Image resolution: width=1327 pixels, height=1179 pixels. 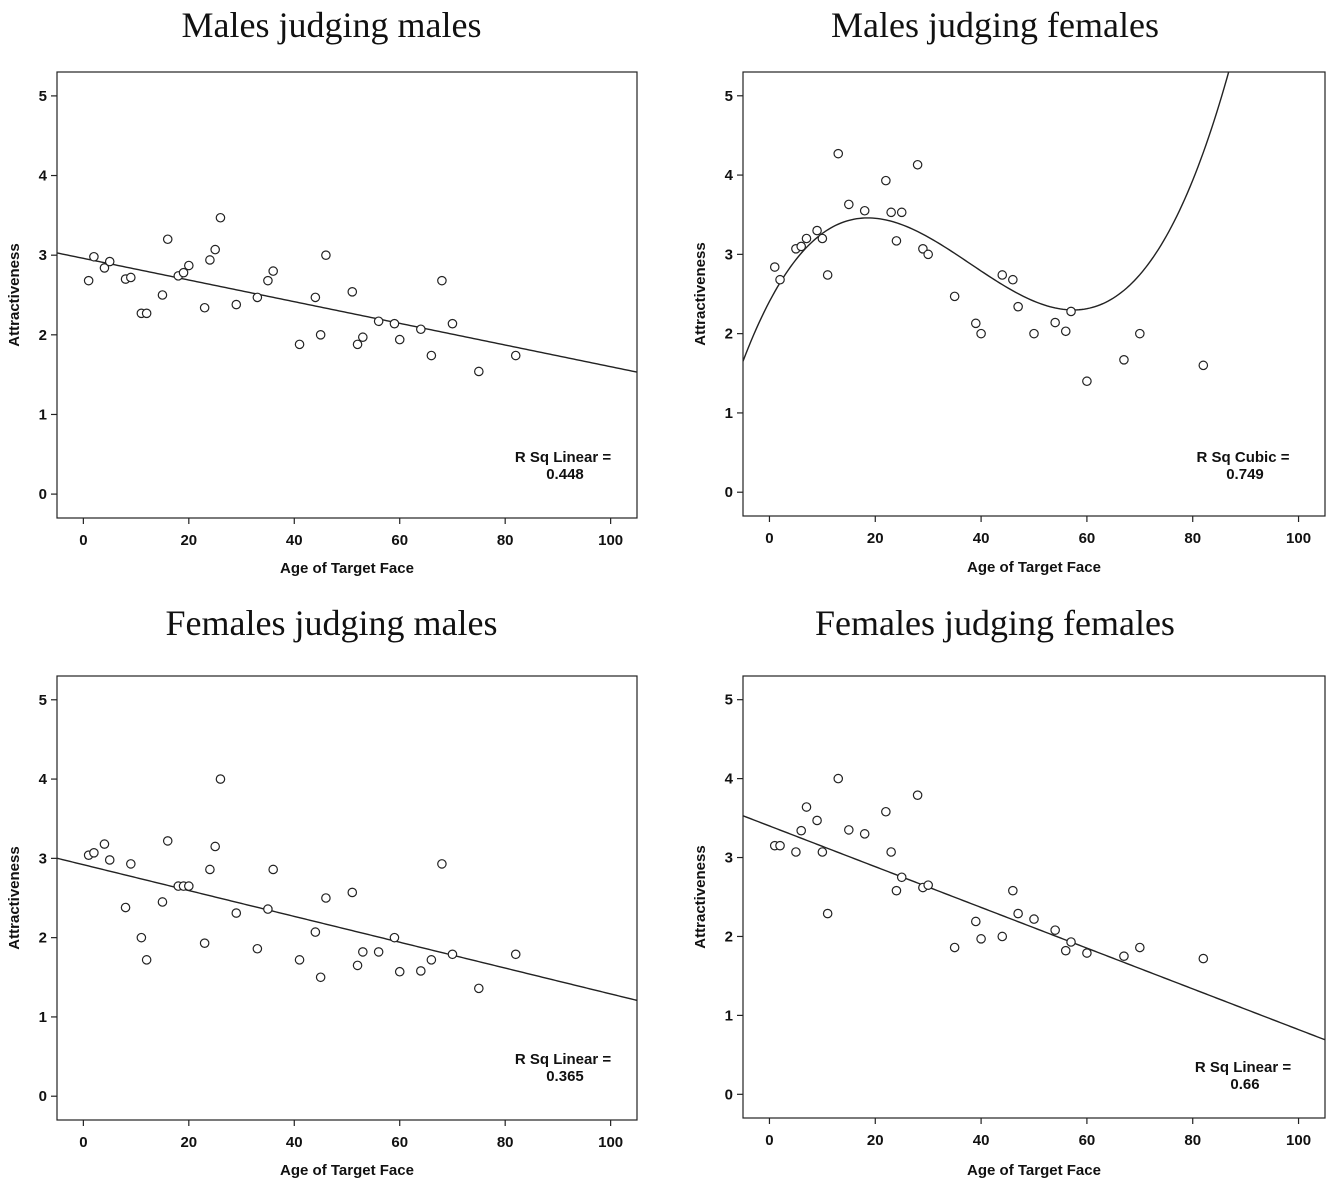 What do you see at coordinates (729, 700) in the screenshot?
I see `y-tick-label: 5` at bounding box center [729, 700].